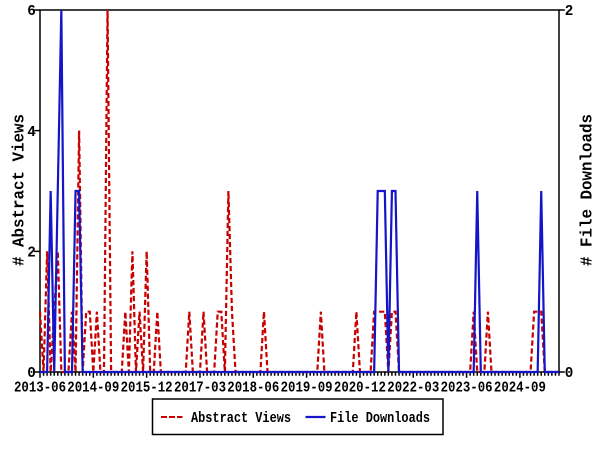 This screenshot has width=600, height=450. I want to click on svg-text: 2020-12, so click(360, 389).